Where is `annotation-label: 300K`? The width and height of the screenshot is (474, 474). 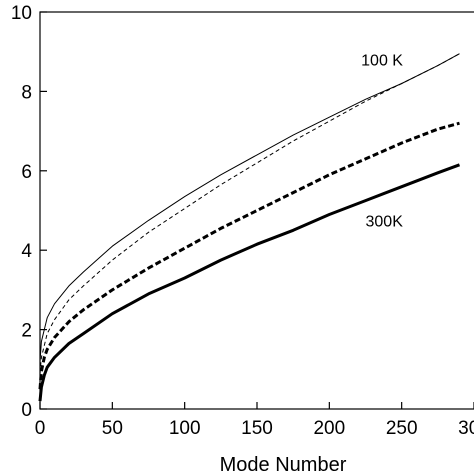
annotation-label: 300K is located at coordinates (385, 221).